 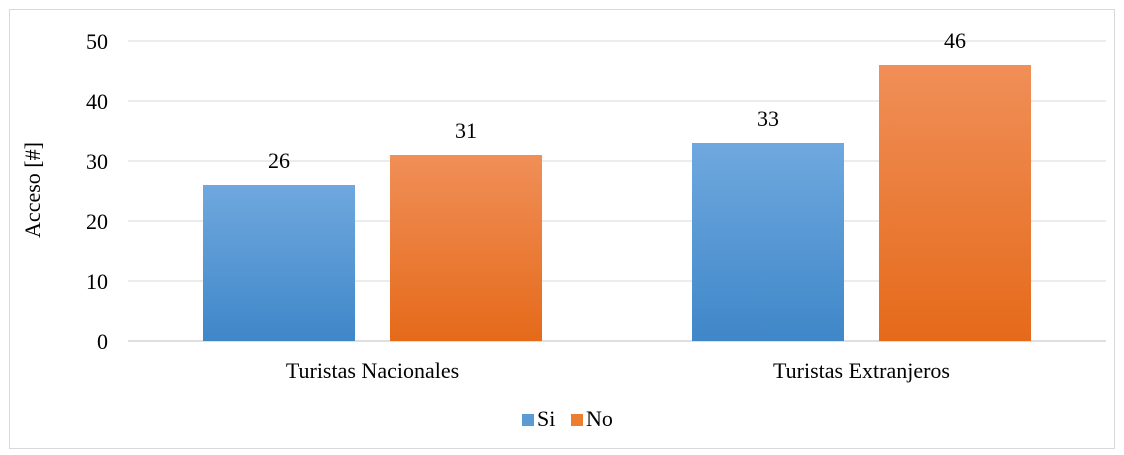 What do you see at coordinates (372, 370) in the screenshot?
I see `x-category-label: Turistas Nacionales` at bounding box center [372, 370].